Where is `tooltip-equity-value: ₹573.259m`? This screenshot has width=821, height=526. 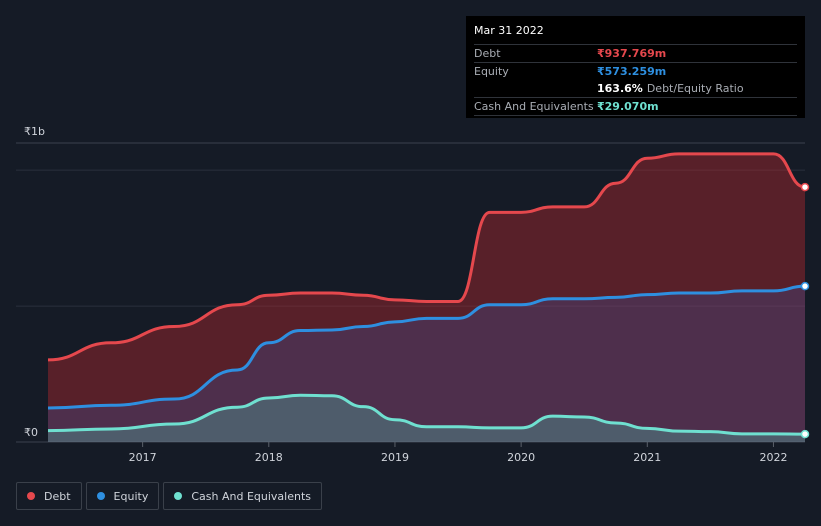
tooltip-equity-value: ₹573.259m is located at coordinates (632, 71).